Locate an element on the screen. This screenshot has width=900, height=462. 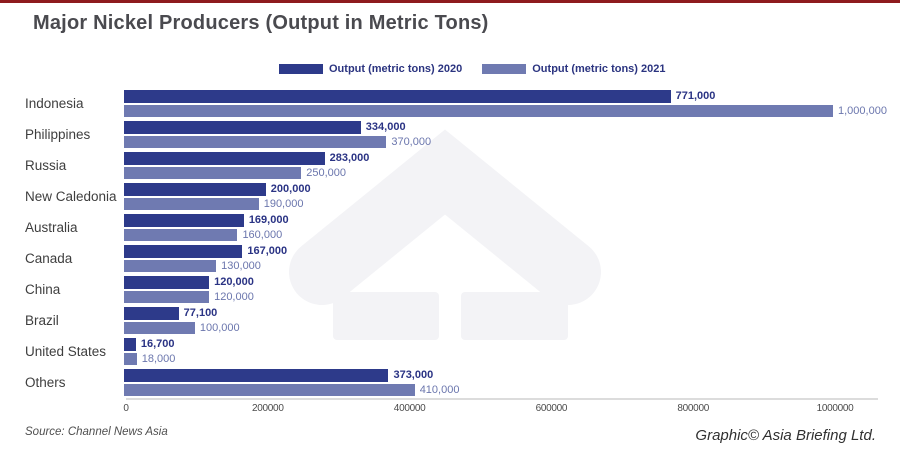
legend-swatch-2021 is located at coordinates (504, 69).